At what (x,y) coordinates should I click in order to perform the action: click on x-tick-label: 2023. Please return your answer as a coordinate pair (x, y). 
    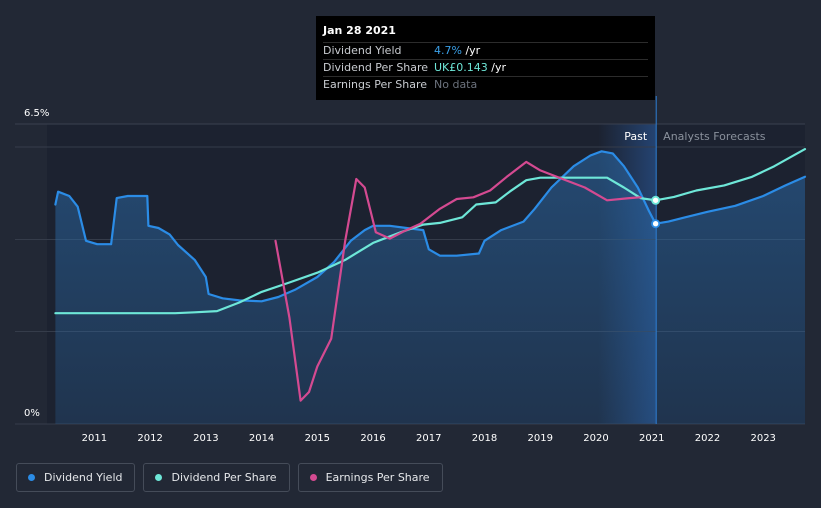
    Looking at the image, I should click on (762, 438).